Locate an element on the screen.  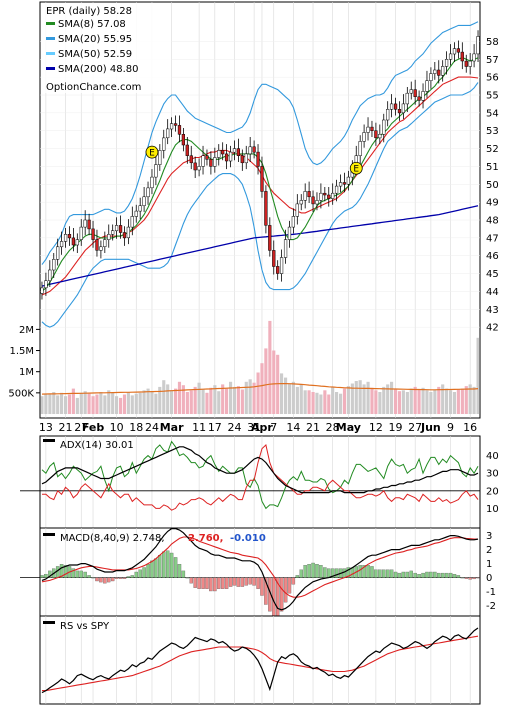
price-tick-label: 46 is located at coordinates (492, 256).